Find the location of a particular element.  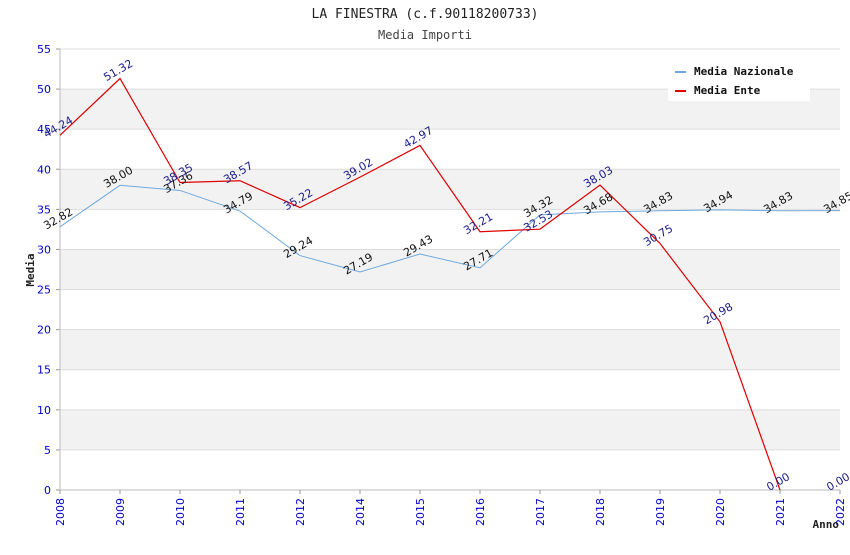

x-tick-label: 2017 is located at coordinates (540, 512).